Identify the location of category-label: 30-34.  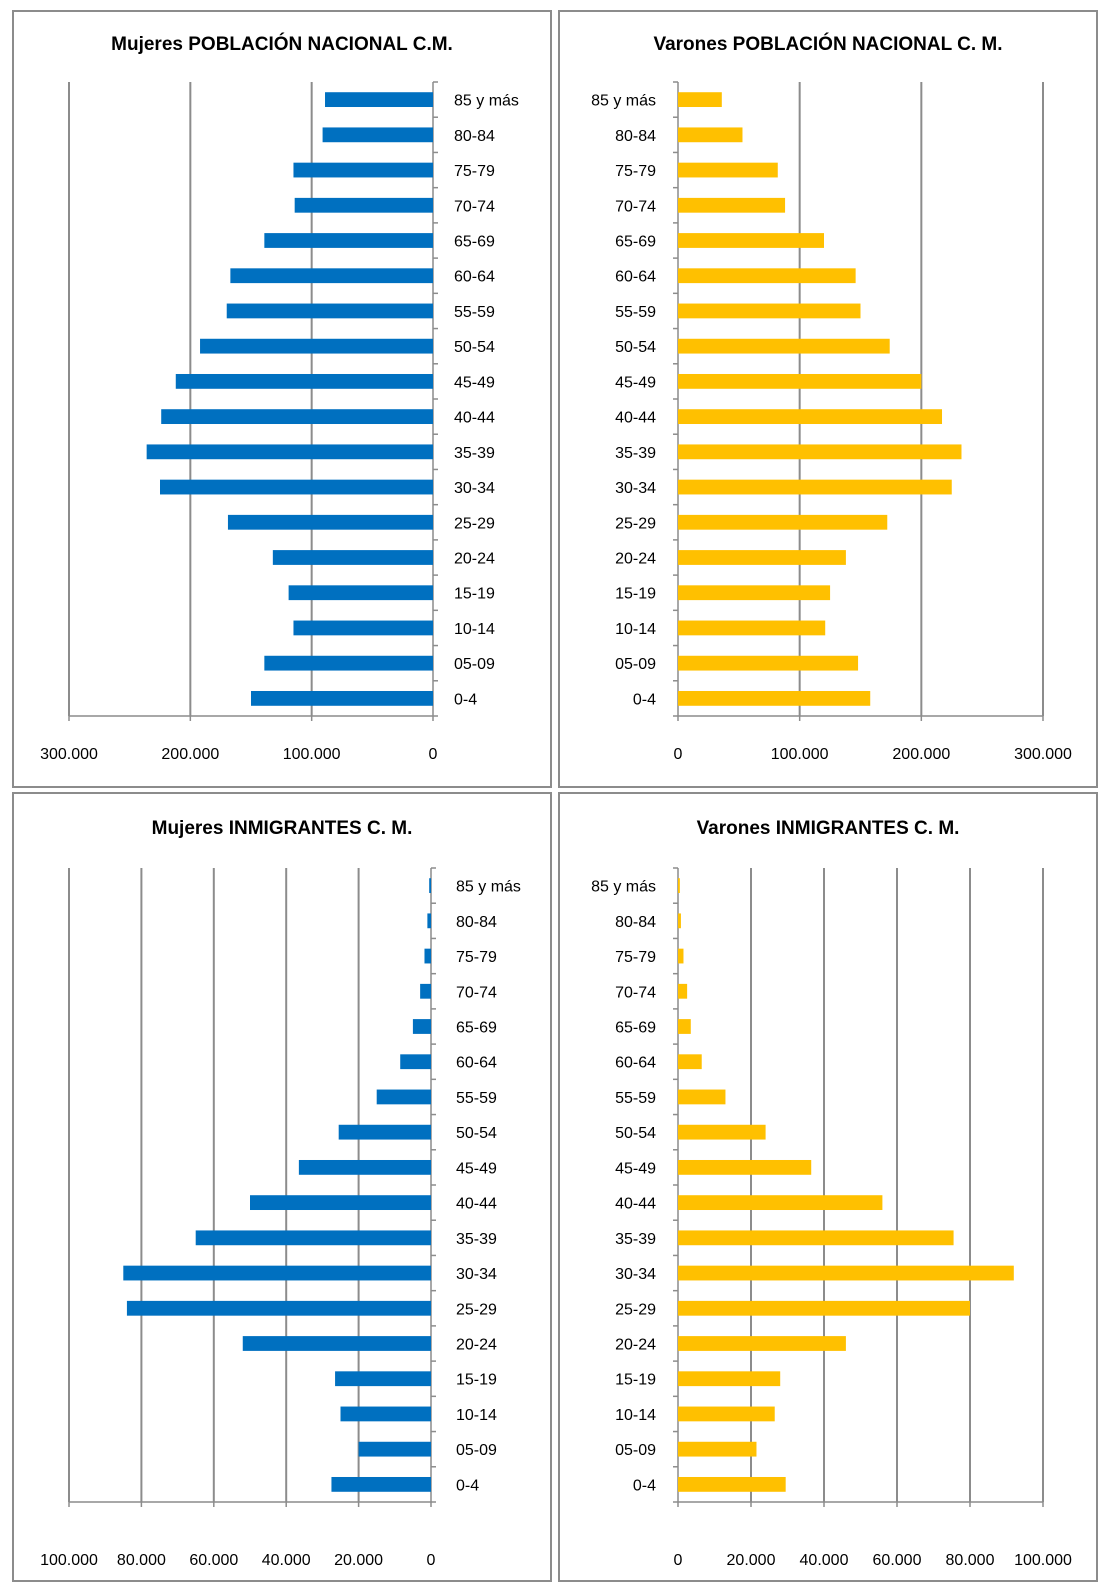
(476, 1274).